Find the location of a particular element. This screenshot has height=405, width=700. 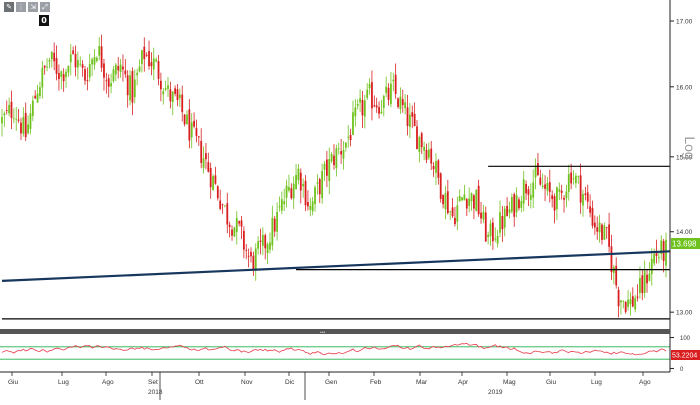

price-tick-label: 13.00 is located at coordinates (684, 313).